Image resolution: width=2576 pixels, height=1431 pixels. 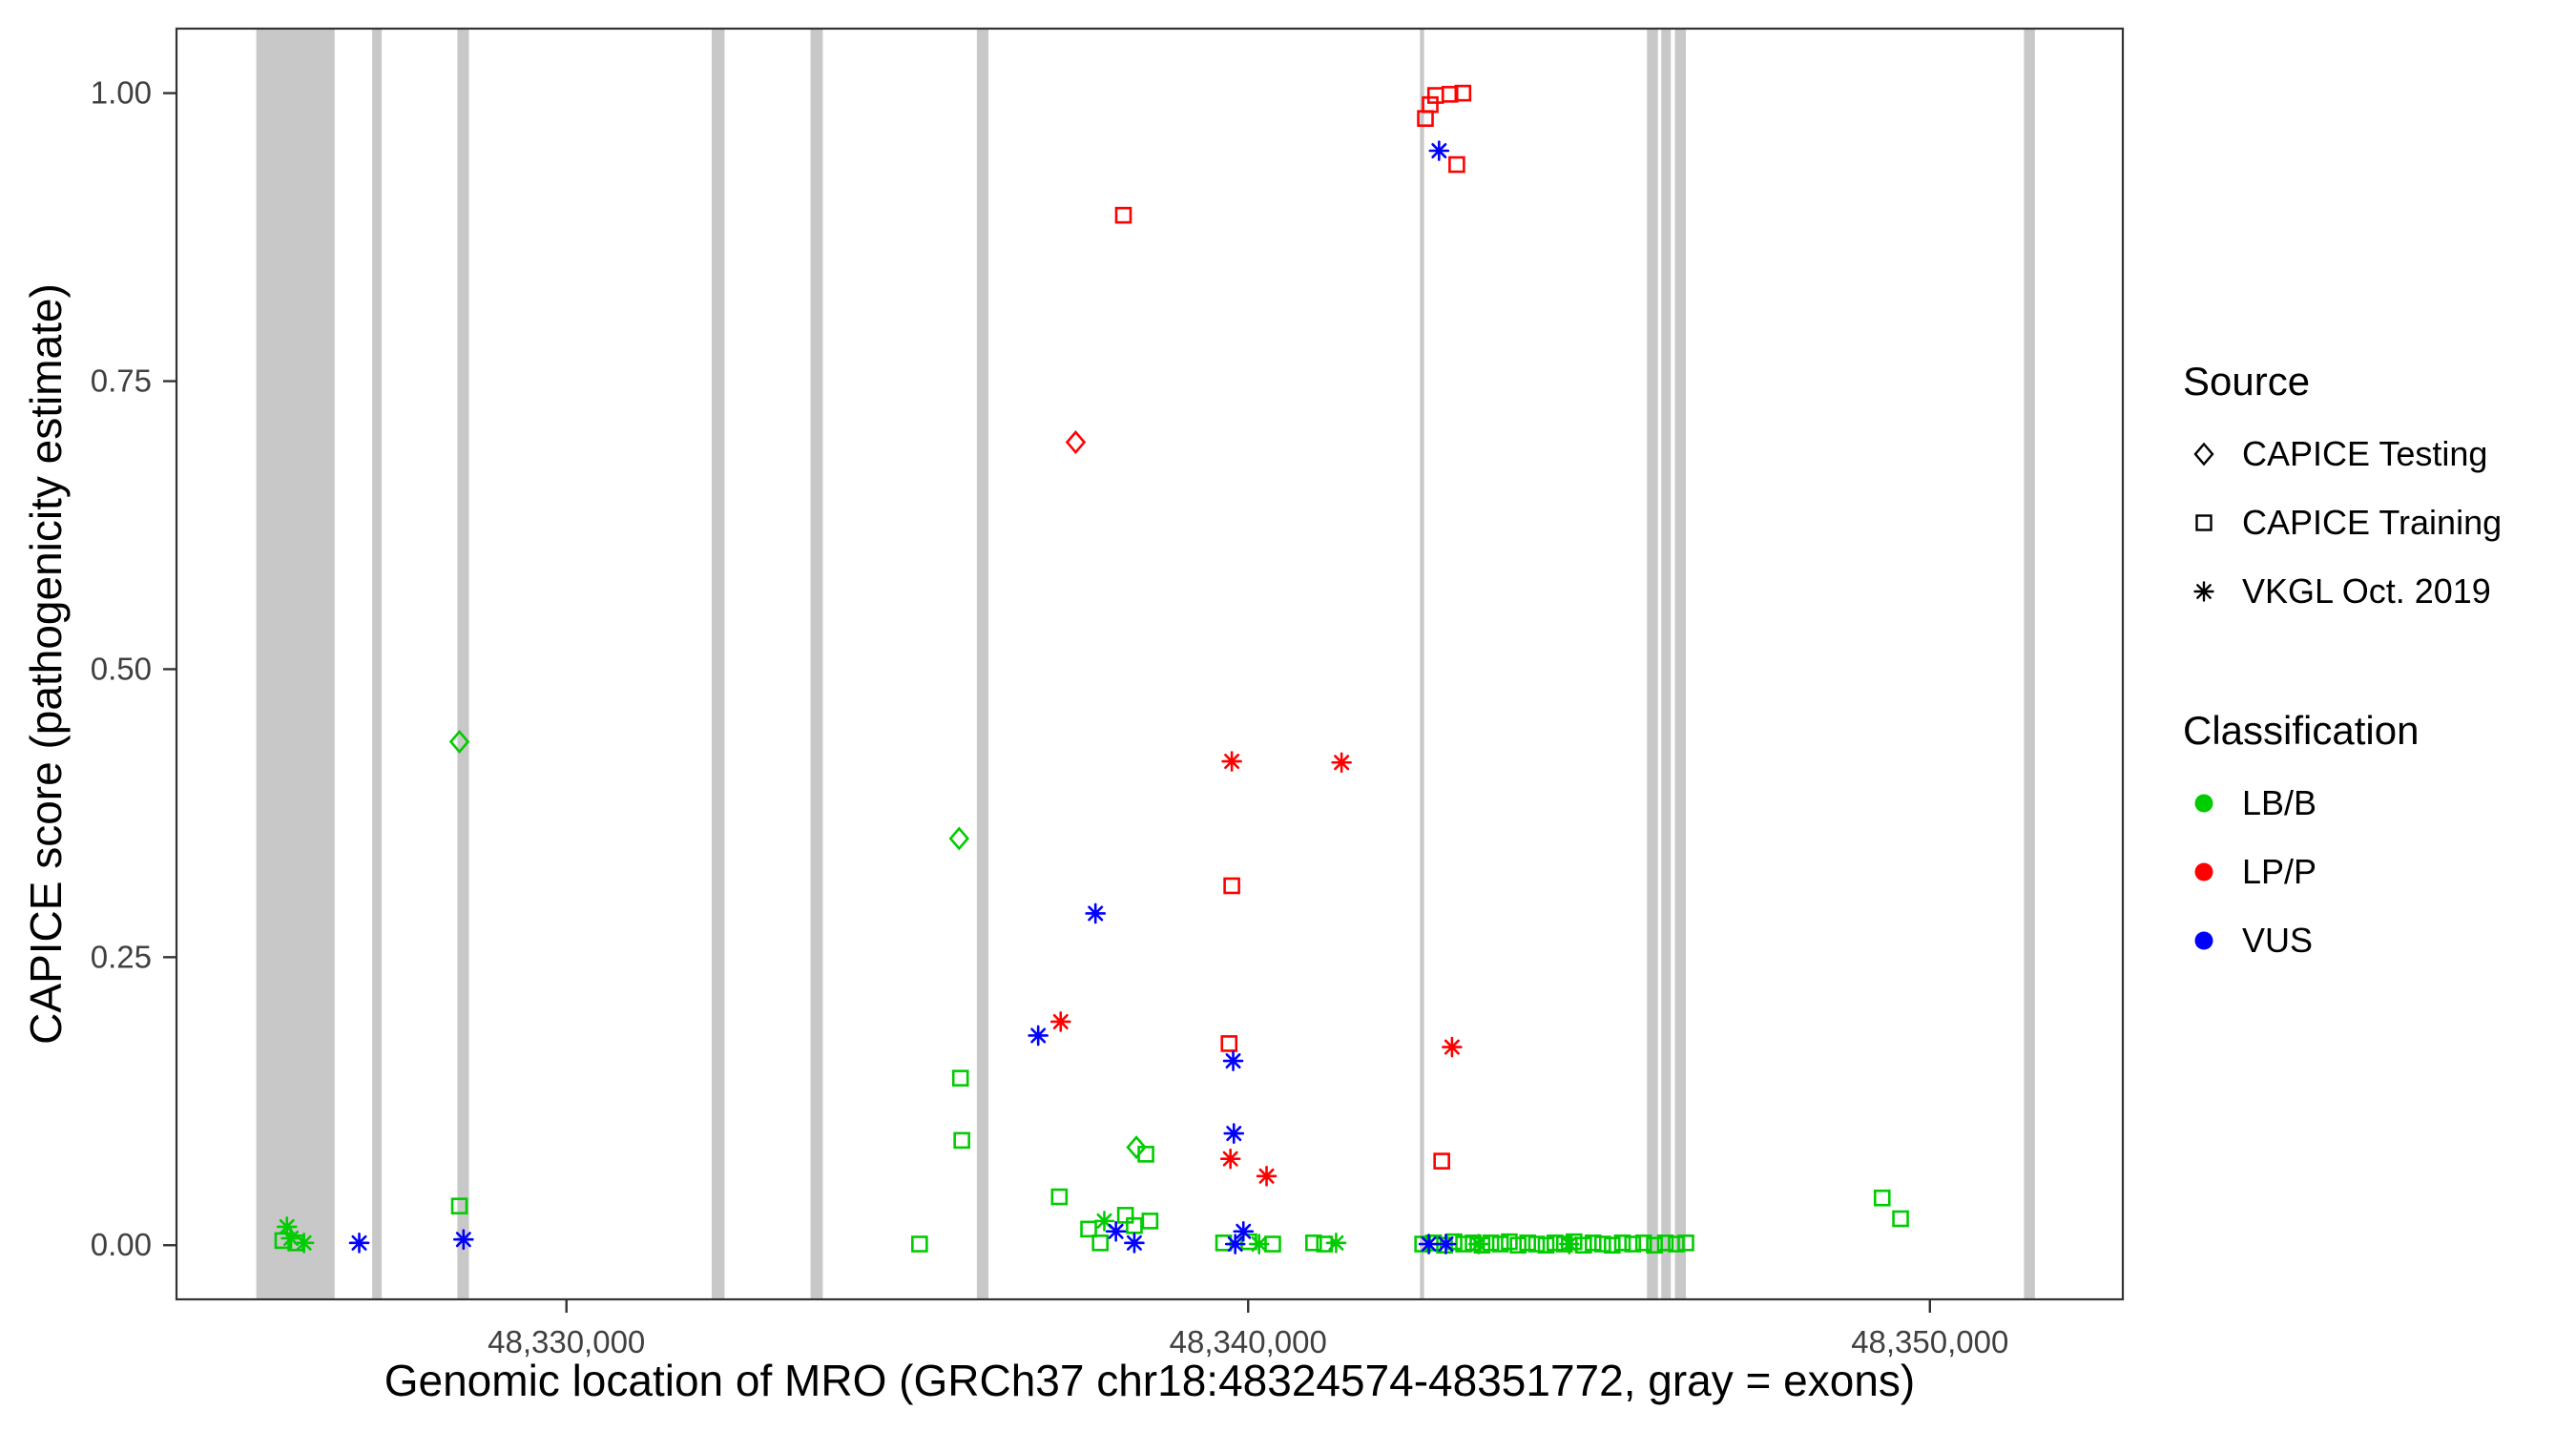 I want to click on legend-source-title: Source, so click(x=2247, y=381).